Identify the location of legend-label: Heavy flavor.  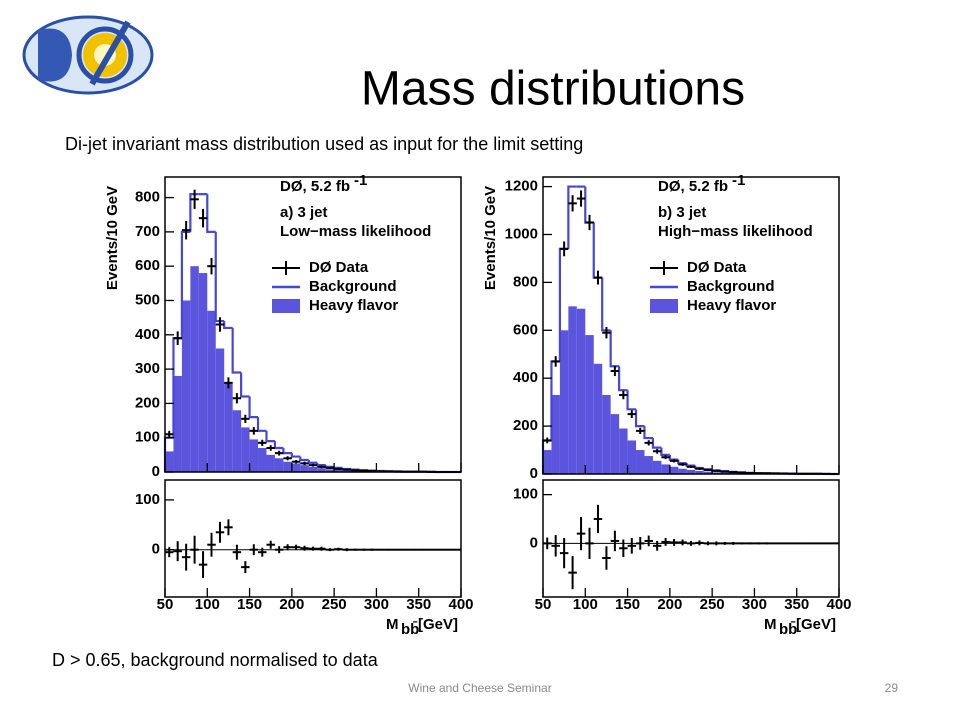
(353, 305).